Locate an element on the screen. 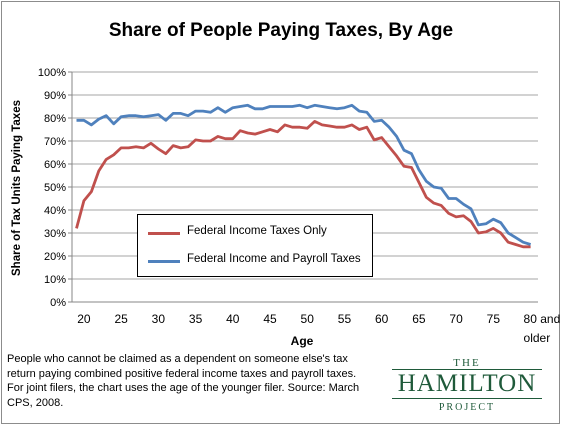  y-tick-label: 80% is located at coordinates (55, 119).